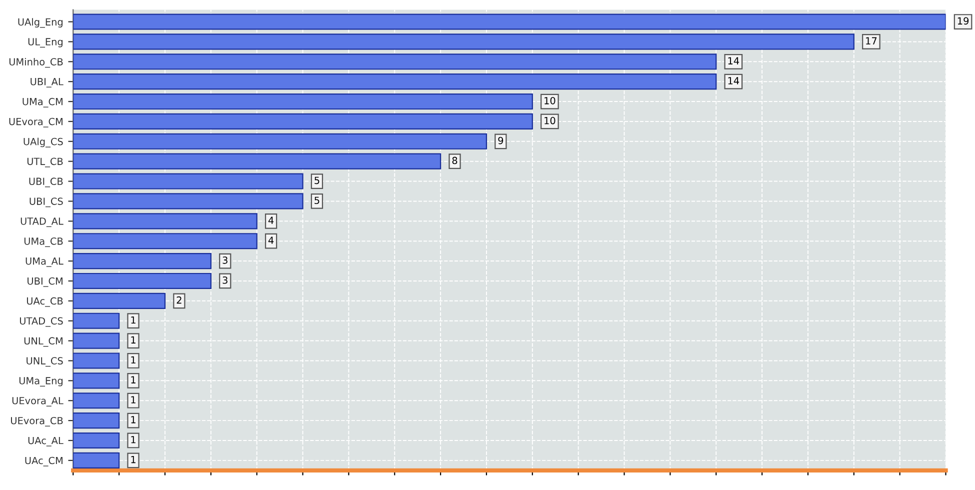 The height and width of the screenshot is (490, 975). What do you see at coordinates (44, 362) in the screenshot?
I see `y-tick-label: UNL_CS` at bounding box center [44, 362].